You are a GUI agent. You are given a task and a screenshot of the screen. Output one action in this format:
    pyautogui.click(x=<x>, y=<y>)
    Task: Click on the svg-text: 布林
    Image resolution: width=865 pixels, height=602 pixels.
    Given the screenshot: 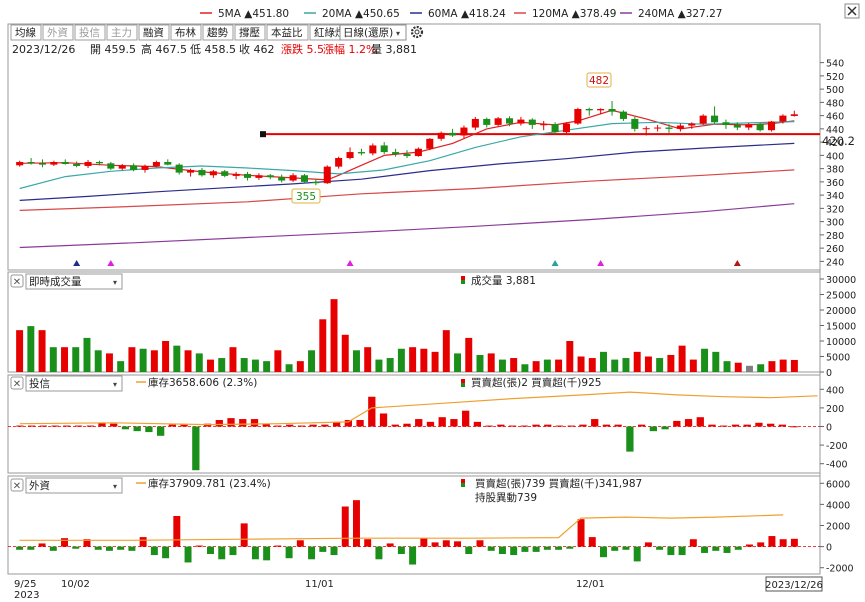 What is the action you would take?
    pyautogui.click(x=185, y=32)
    